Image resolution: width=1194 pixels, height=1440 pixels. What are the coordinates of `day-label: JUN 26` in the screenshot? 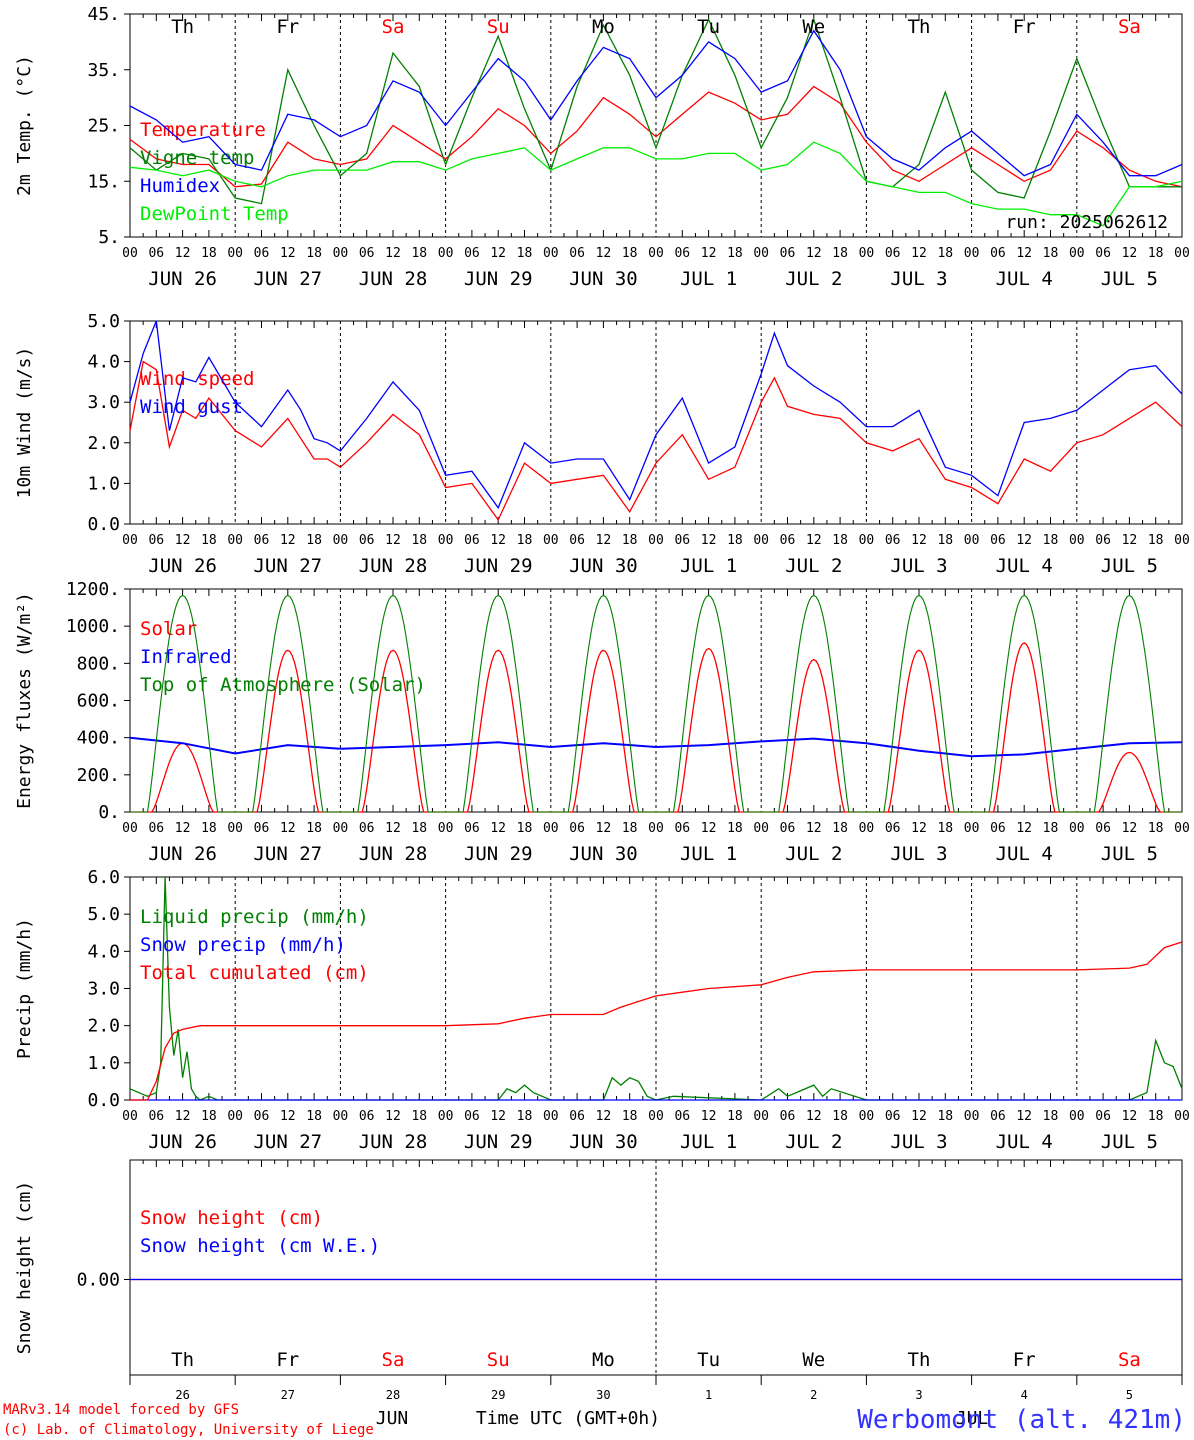 It's located at (182, 1142).